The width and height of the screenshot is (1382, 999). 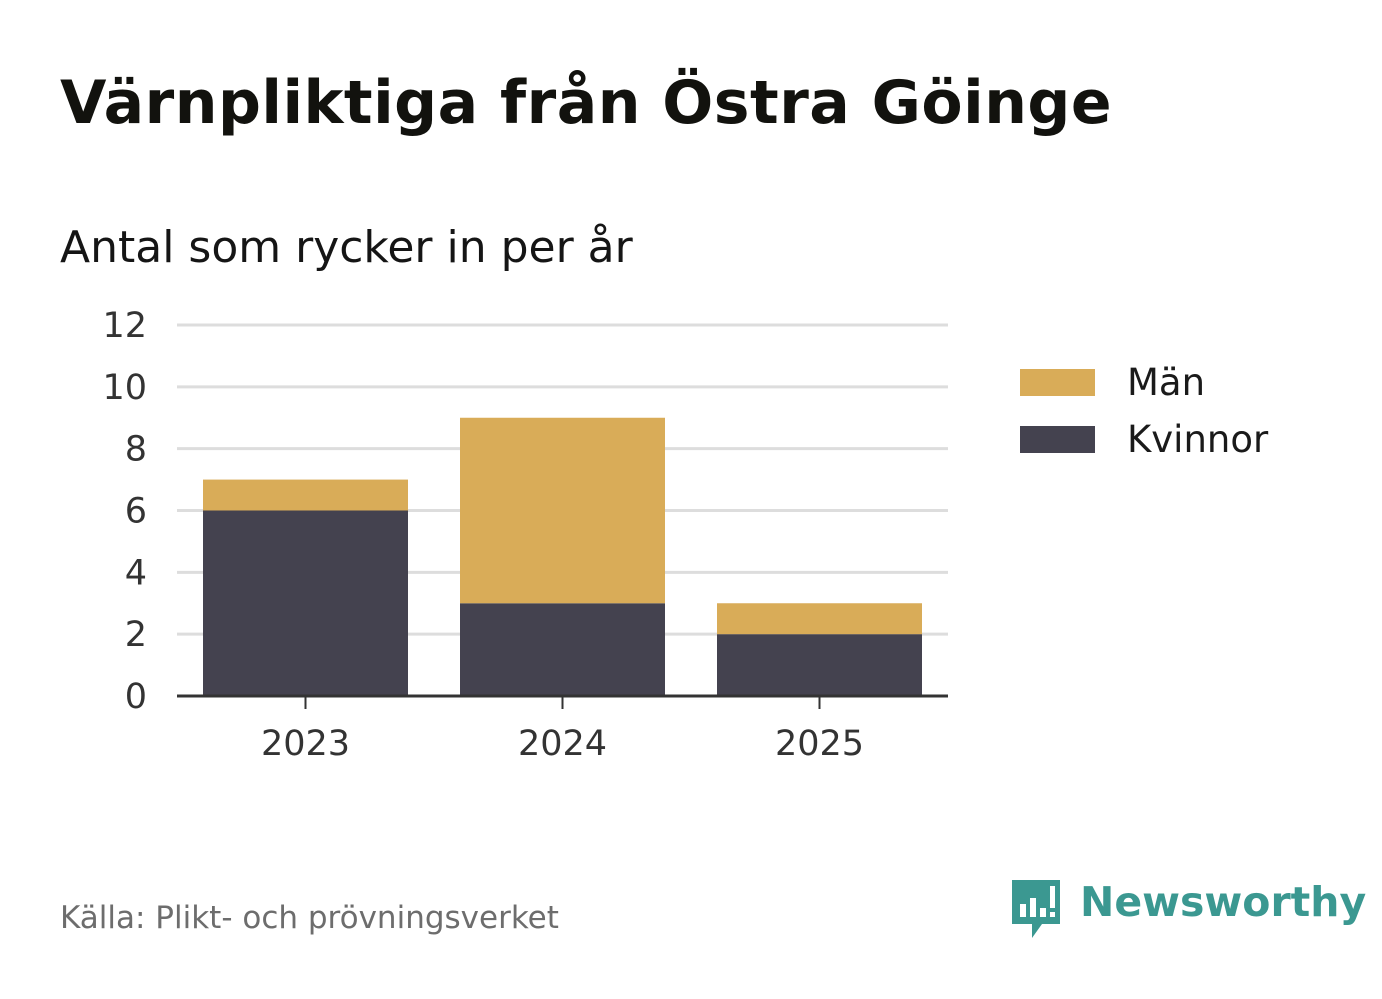 What do you see at coordinates (1057, 439) in the screenshot?
I see `legend-swatch-kvinnor` at bounding box center [1057, 439].